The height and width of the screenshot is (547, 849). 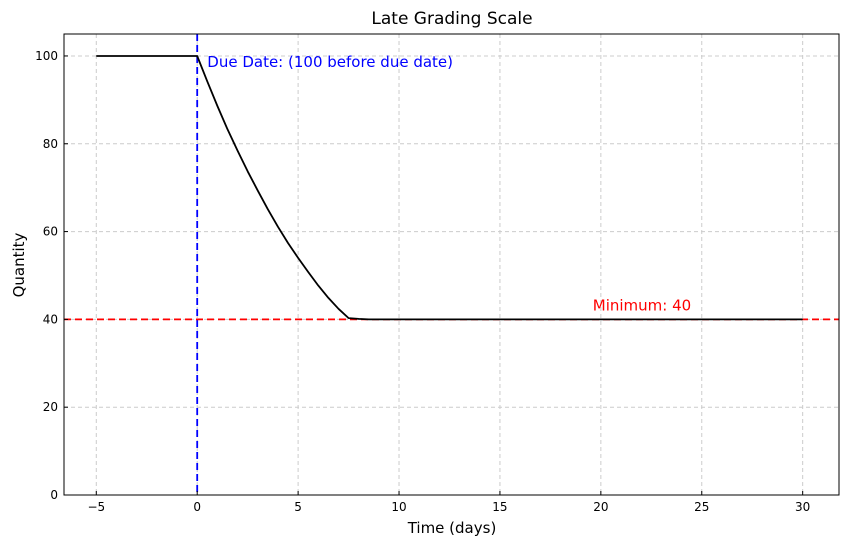 I want to click on y-tick-label: 100, so click(x=46, y=56).